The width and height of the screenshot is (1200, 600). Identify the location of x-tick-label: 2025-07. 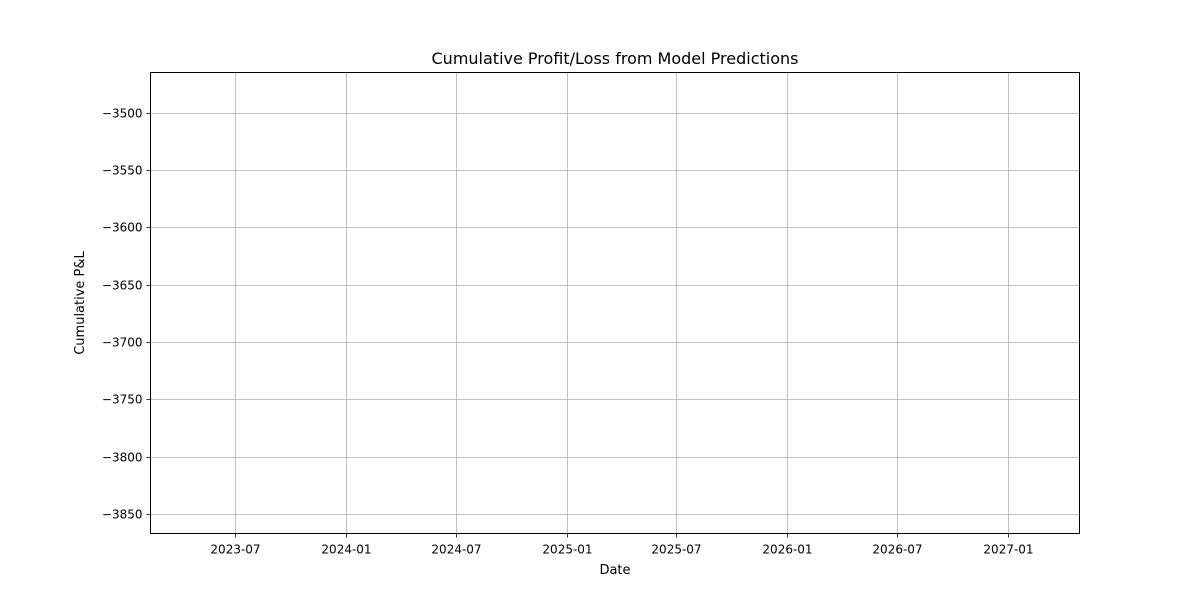
(676, 550).